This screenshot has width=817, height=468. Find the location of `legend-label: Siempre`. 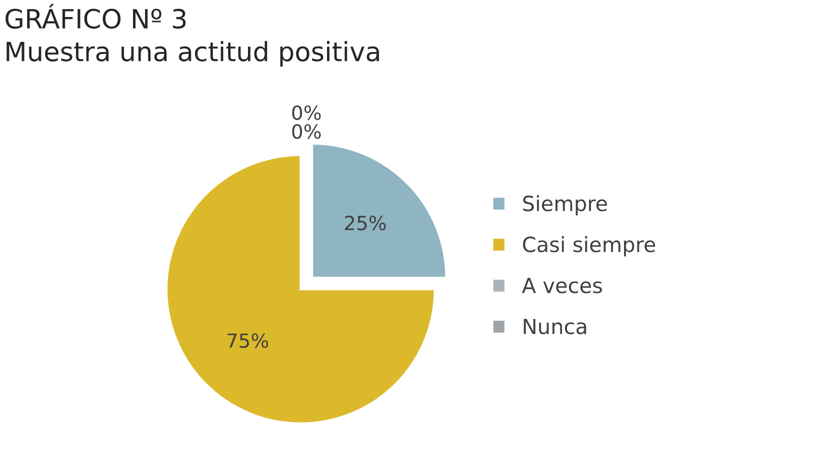

legend-label: Siempre is located at coordinates (565, 205).